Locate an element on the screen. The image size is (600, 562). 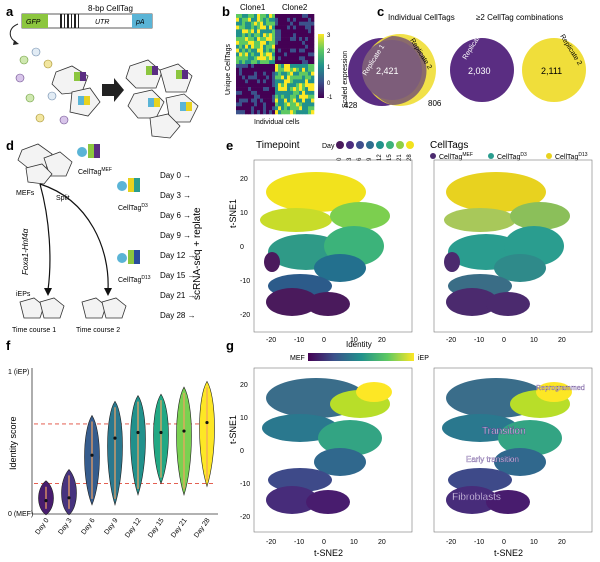
tsne-celltags is located at coordinates (513, 246).